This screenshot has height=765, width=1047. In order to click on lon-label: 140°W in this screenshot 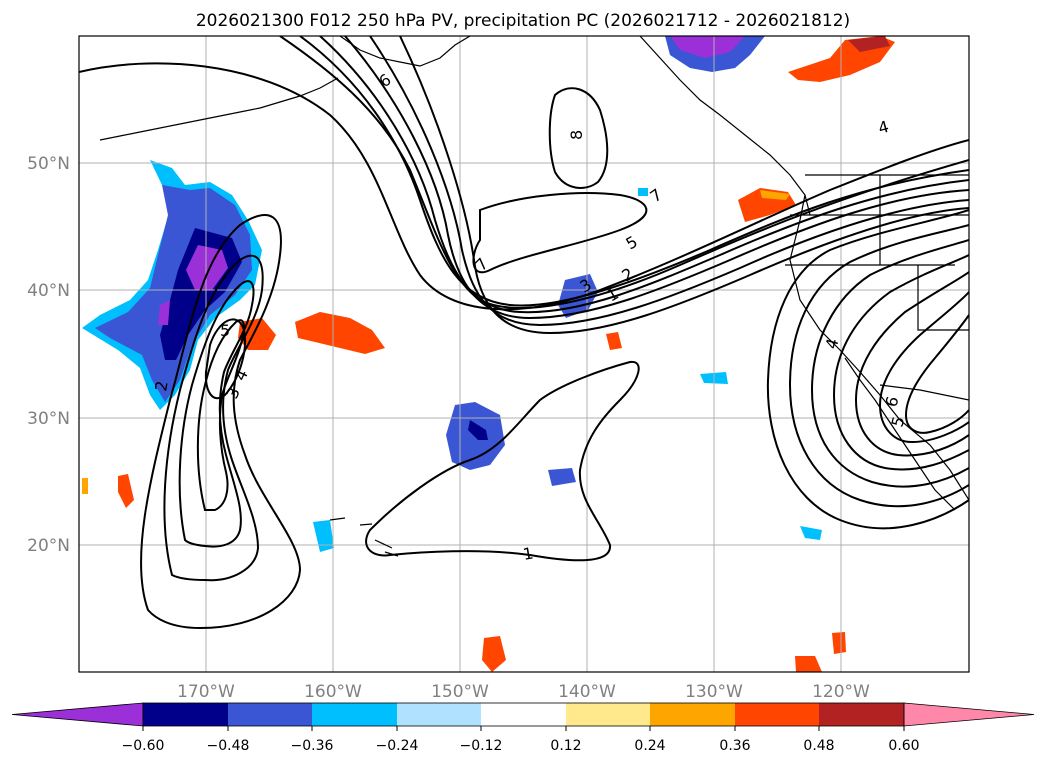, I will do `click(587, 692)`.